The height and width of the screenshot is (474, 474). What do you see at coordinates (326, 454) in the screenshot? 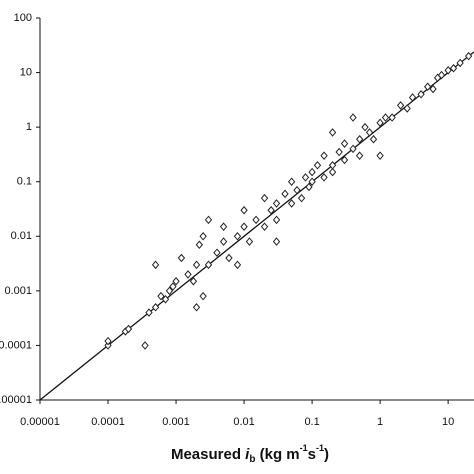
I see `label-part: )` at bounding box center [326, 454].